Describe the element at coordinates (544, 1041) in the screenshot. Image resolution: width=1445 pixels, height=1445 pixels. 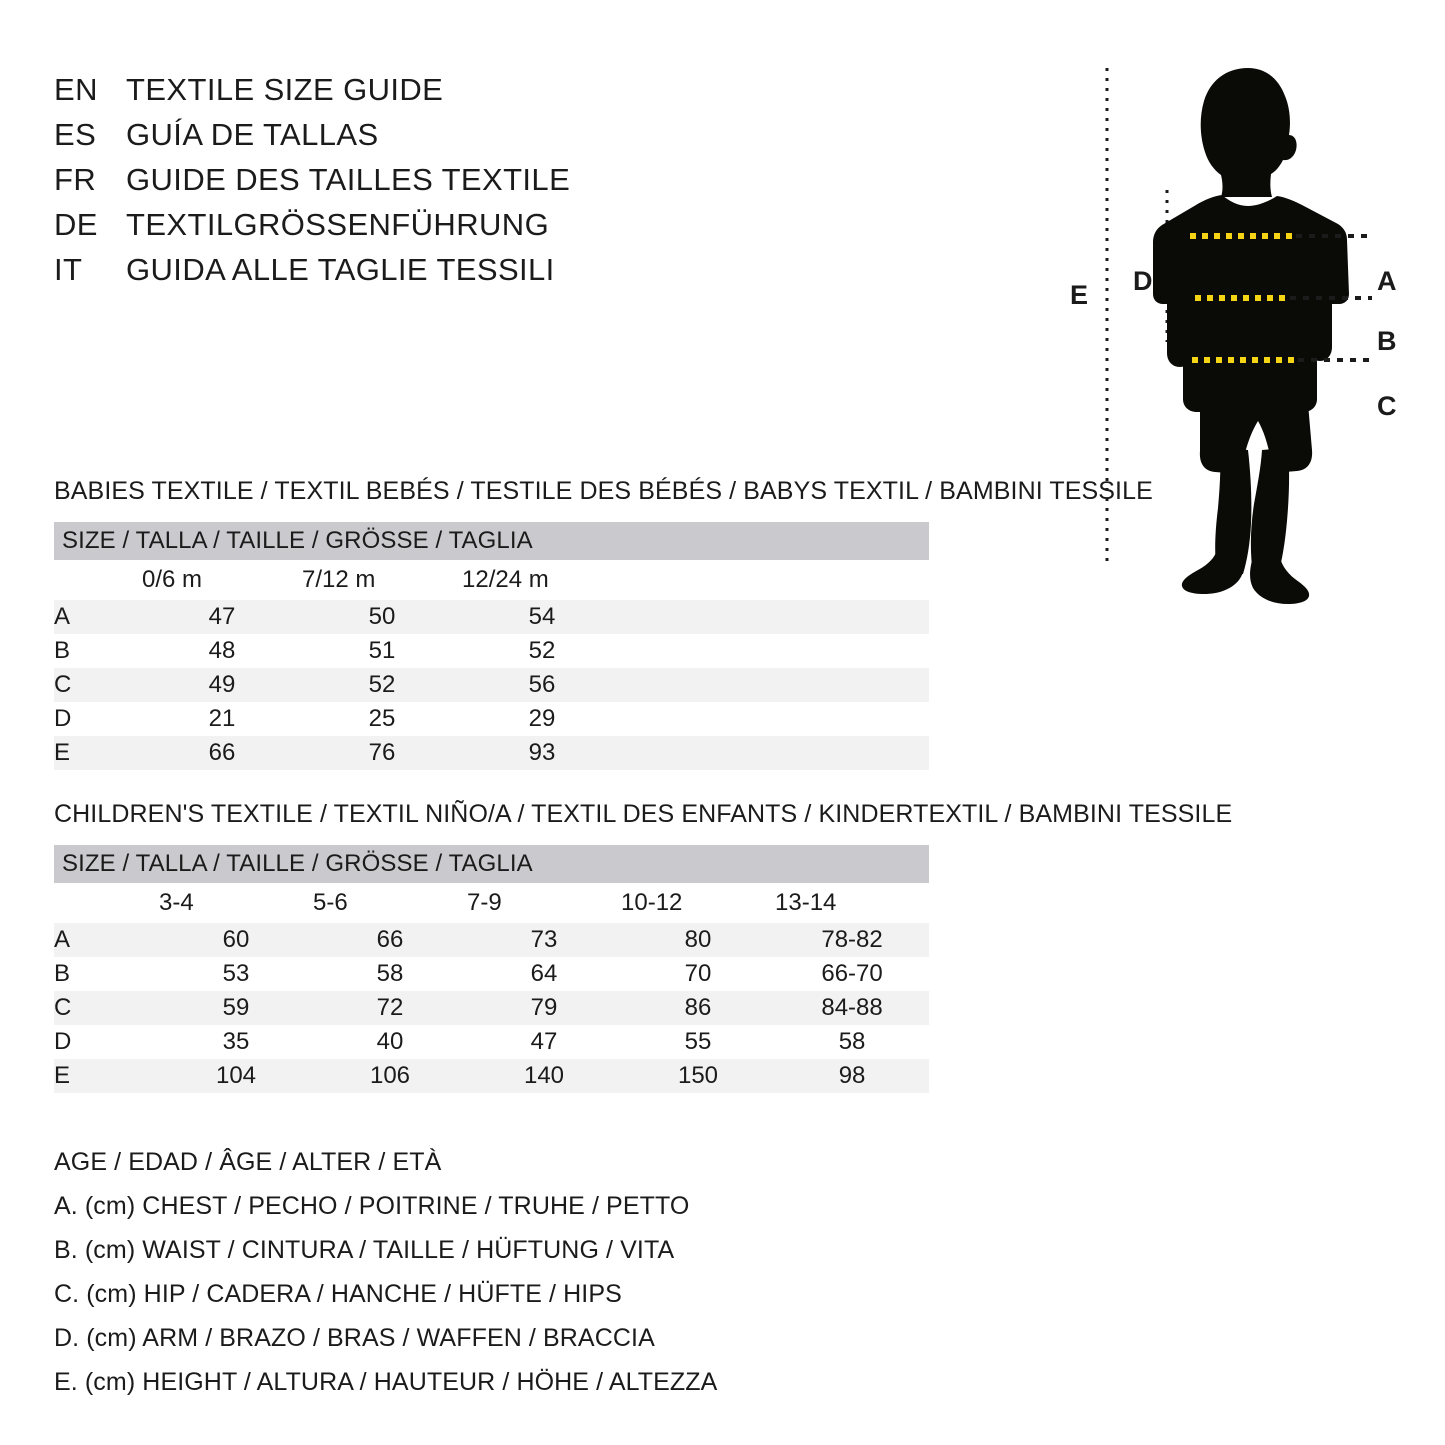
I see `children-cell-d-2: 47` at that location.